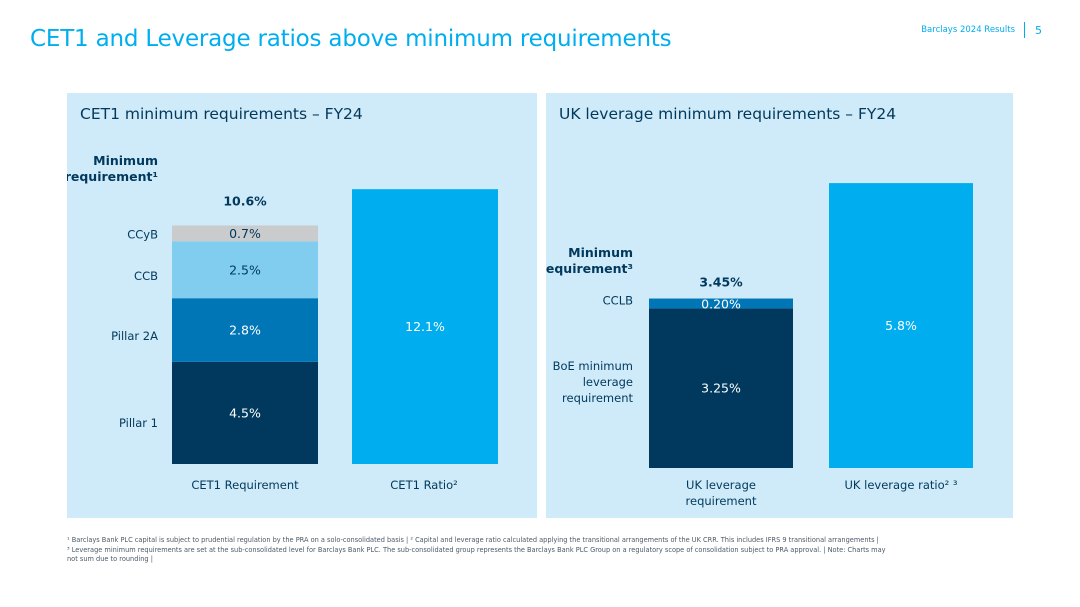  Describe the element at coordinates (589, 268) in the screenshot. I see `lev-min-label-line2: requirement³` at that location.